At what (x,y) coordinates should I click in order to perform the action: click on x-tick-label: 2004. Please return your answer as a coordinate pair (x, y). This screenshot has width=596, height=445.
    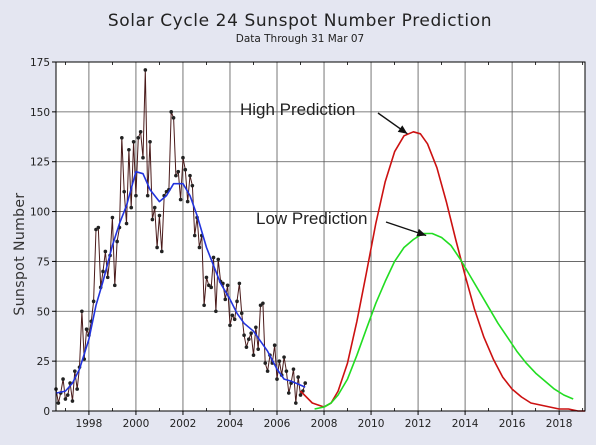
    Looking at the image, I should click on (230, 424).